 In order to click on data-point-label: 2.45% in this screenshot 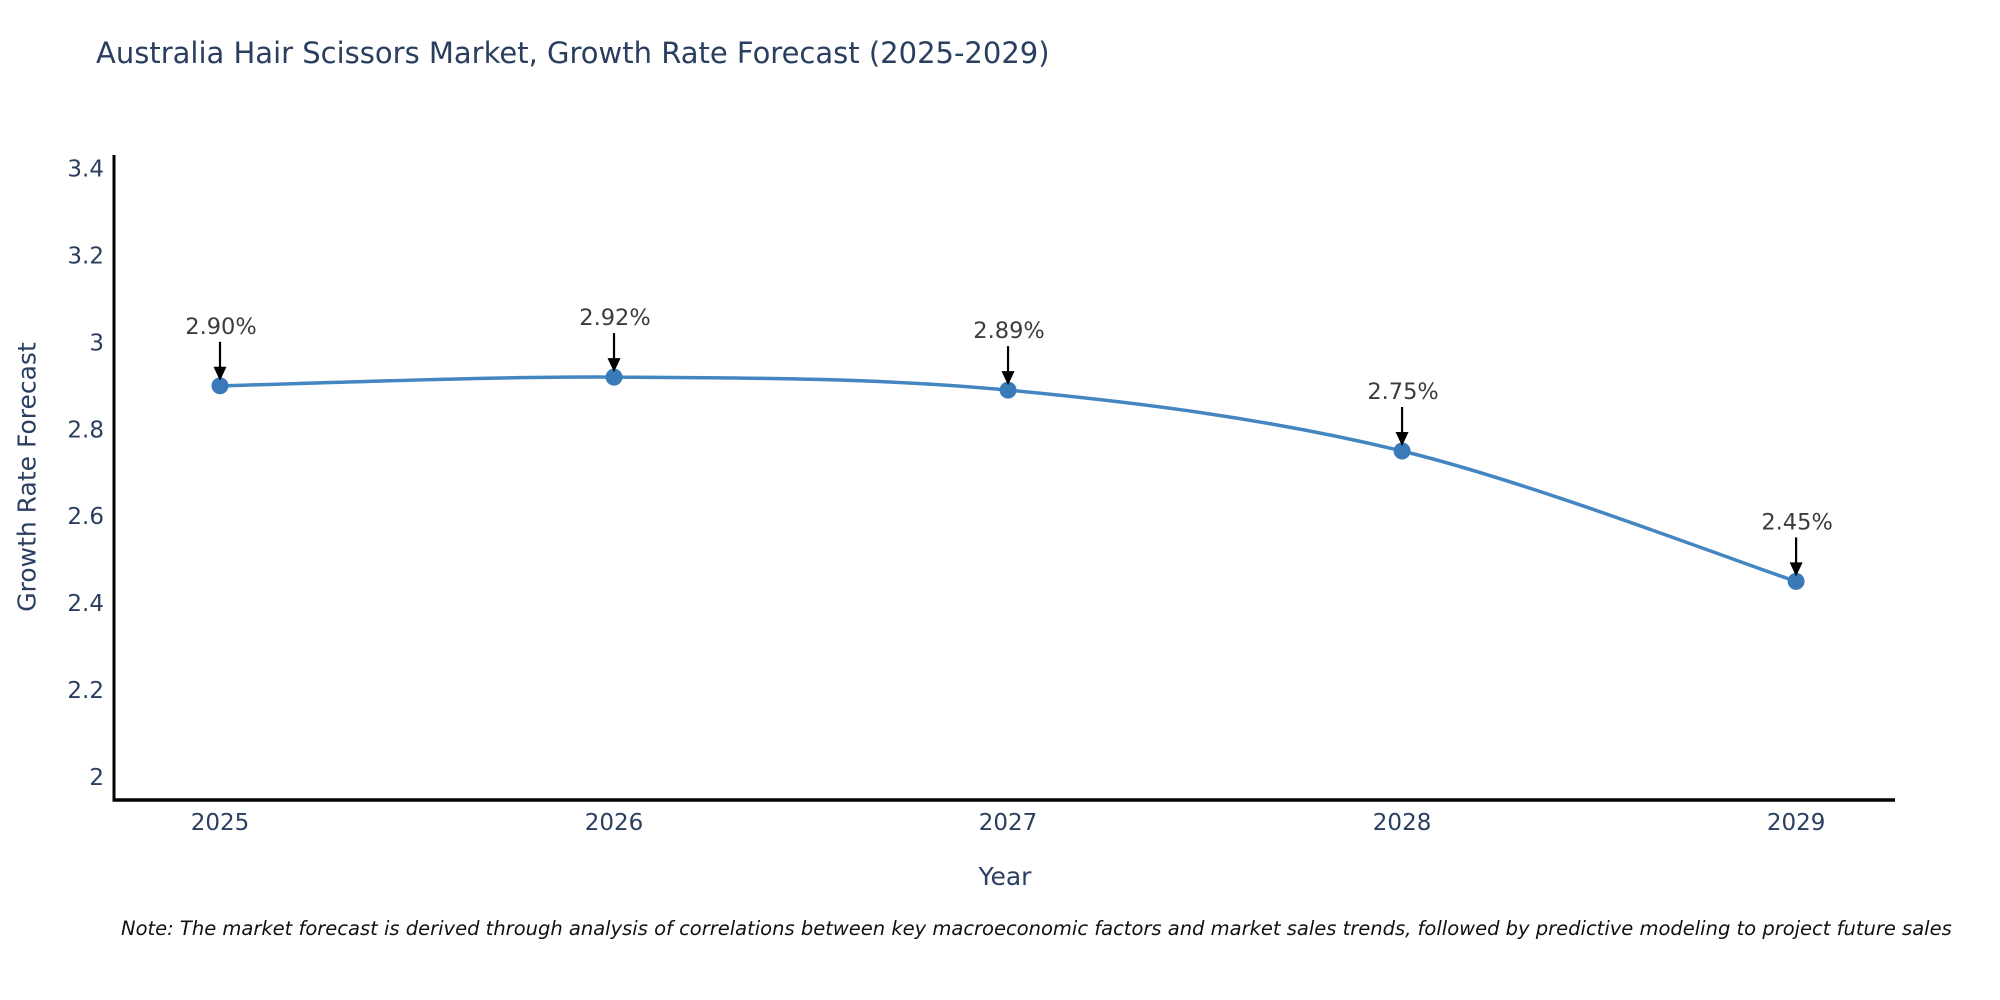, I will do `click(1796, 522)`.